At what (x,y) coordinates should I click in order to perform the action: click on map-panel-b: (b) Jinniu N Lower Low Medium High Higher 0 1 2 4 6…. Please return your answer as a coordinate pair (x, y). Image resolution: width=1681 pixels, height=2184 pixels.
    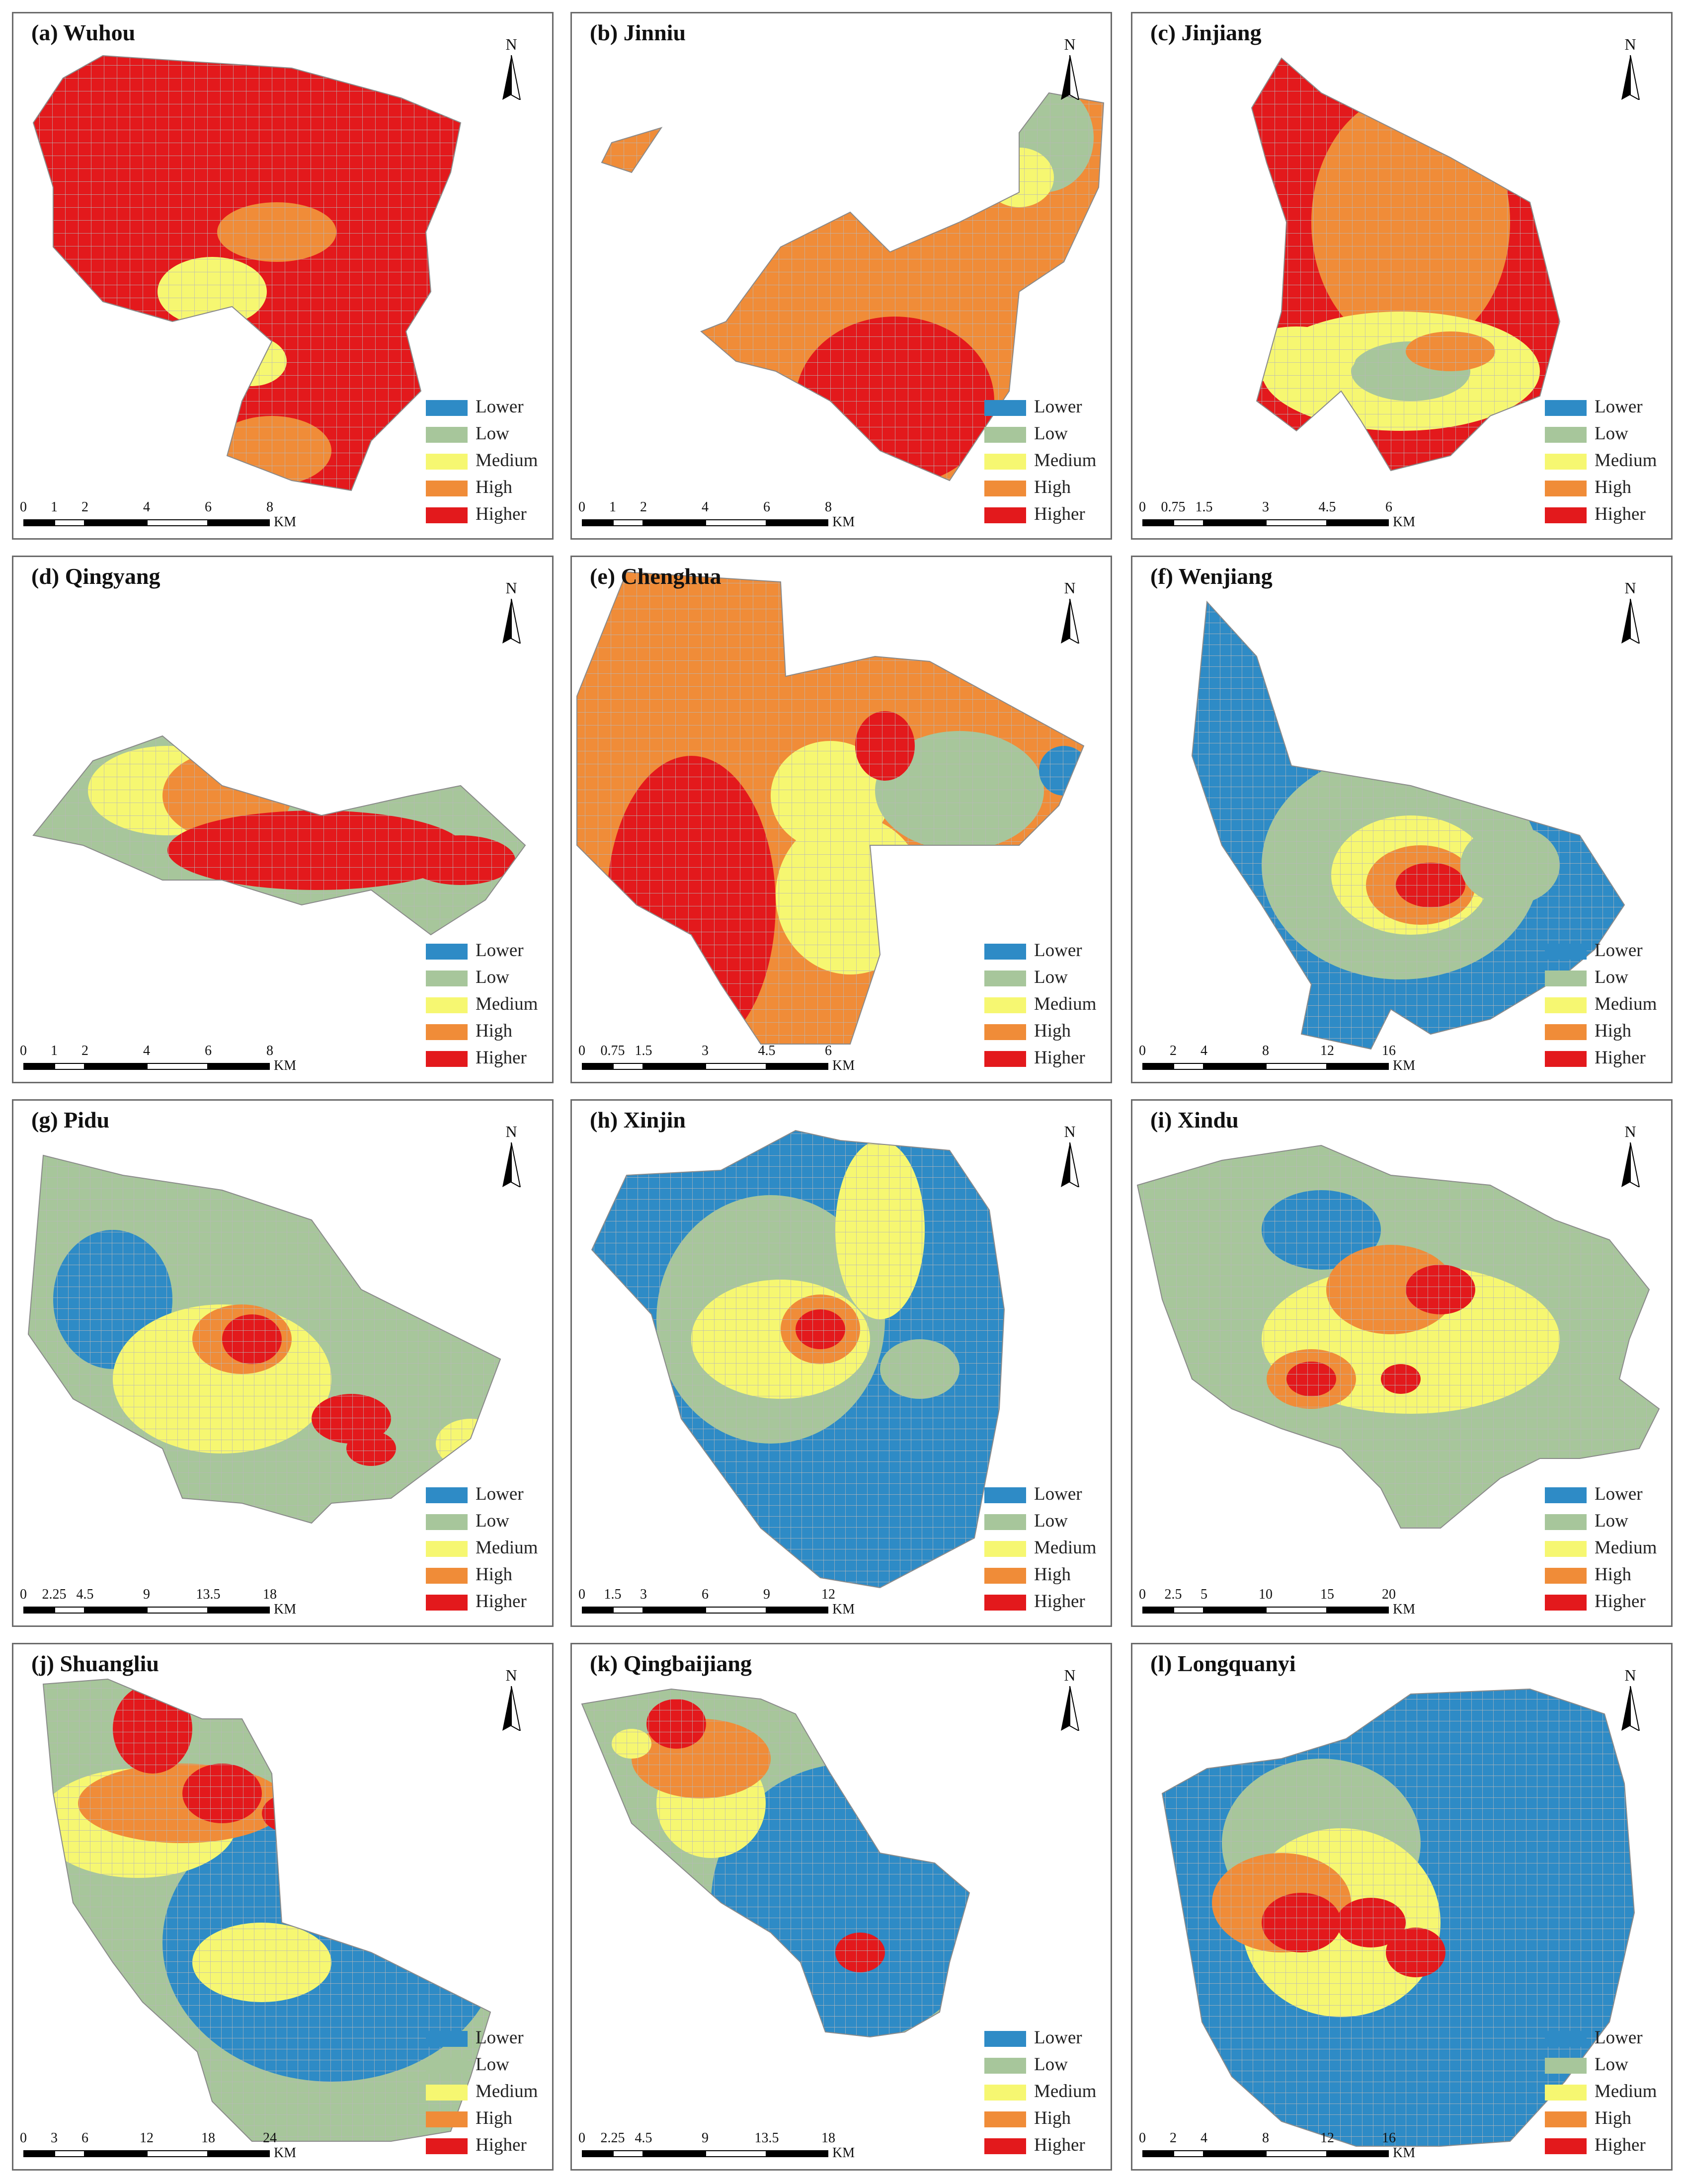
    Looking at the image, I should click on (841, 276).